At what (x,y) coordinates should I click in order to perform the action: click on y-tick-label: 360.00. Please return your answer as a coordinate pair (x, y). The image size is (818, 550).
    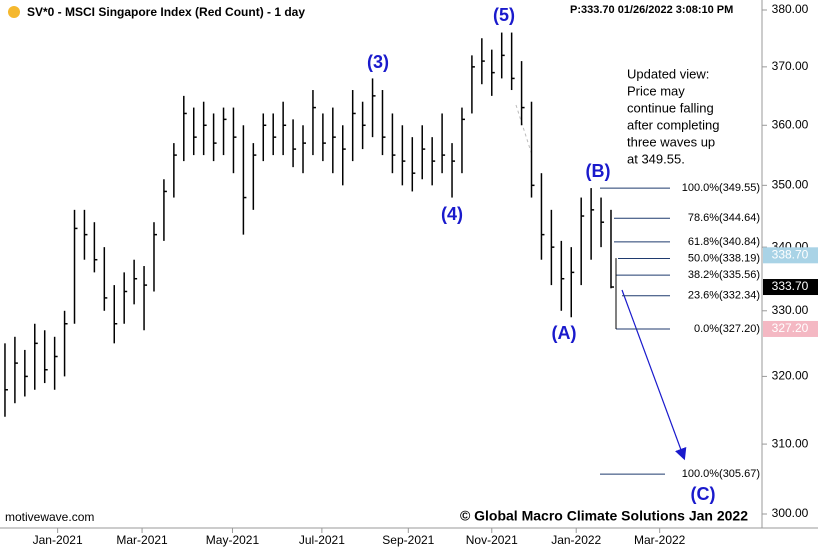
    Looking at the image, I should click on (790, 124).